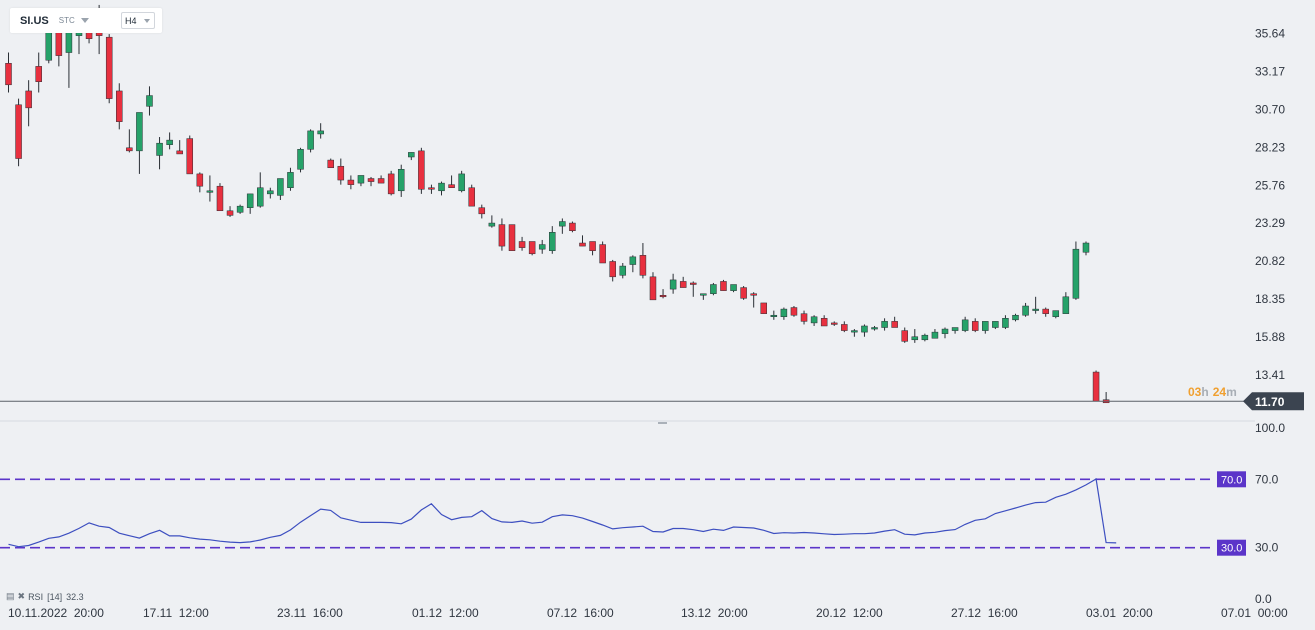 Image resolution: width=1315 pixels, height=630 pixels. I want to click on price-tick-label: 30.70, so click(1270, 109).